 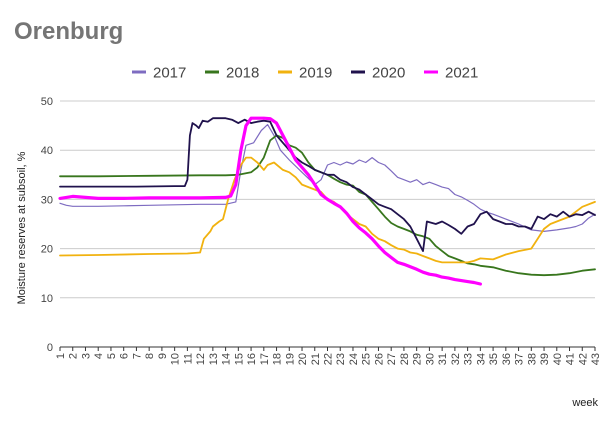 What do you see at coordinates (461, 73) in the screenshot?
I see `legend-label-2021: 2021` at bounding box center [461, 73].